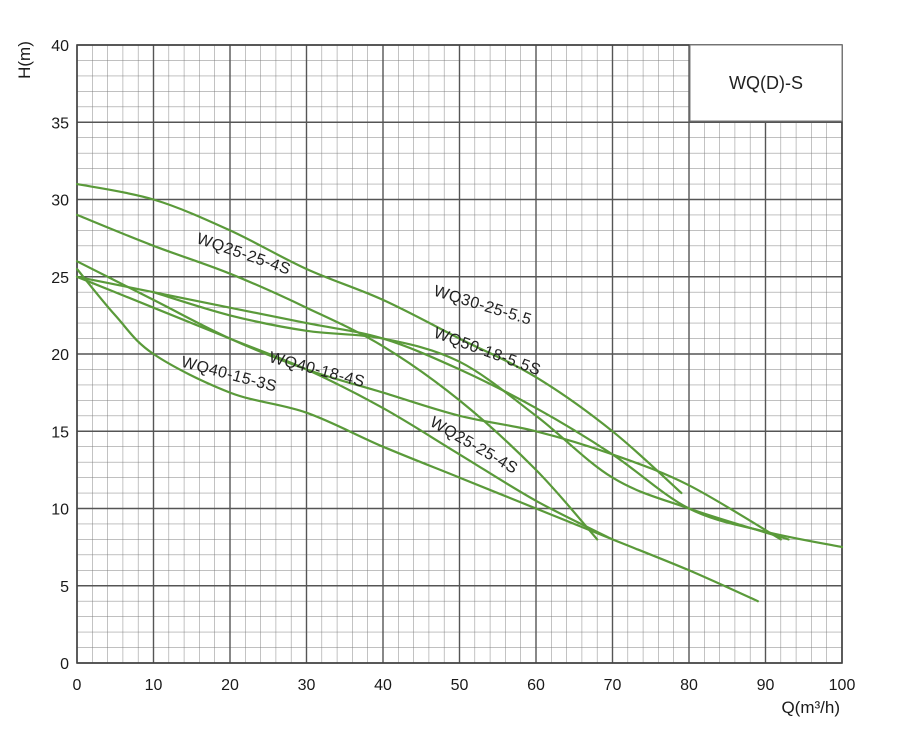 This screenshot has width=900, height=750. Describe the element at coordinates (842, 685) in the screenshot. I see `x-tick-label: 100` at that location.